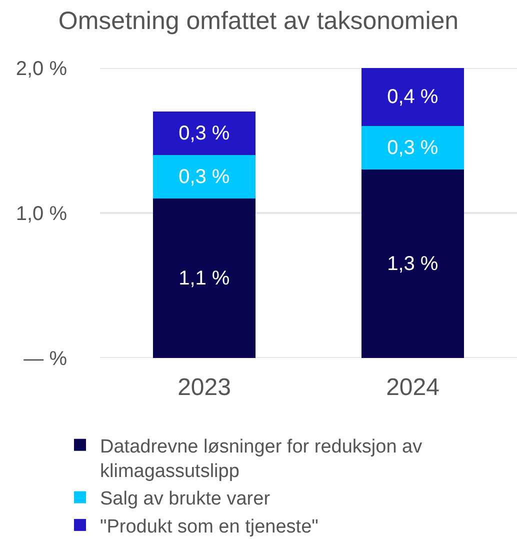 Image resolution: width=517 pixels, height=539 pixels. I want to click on y-tick-label: 2,0 %, so click(42, 69).